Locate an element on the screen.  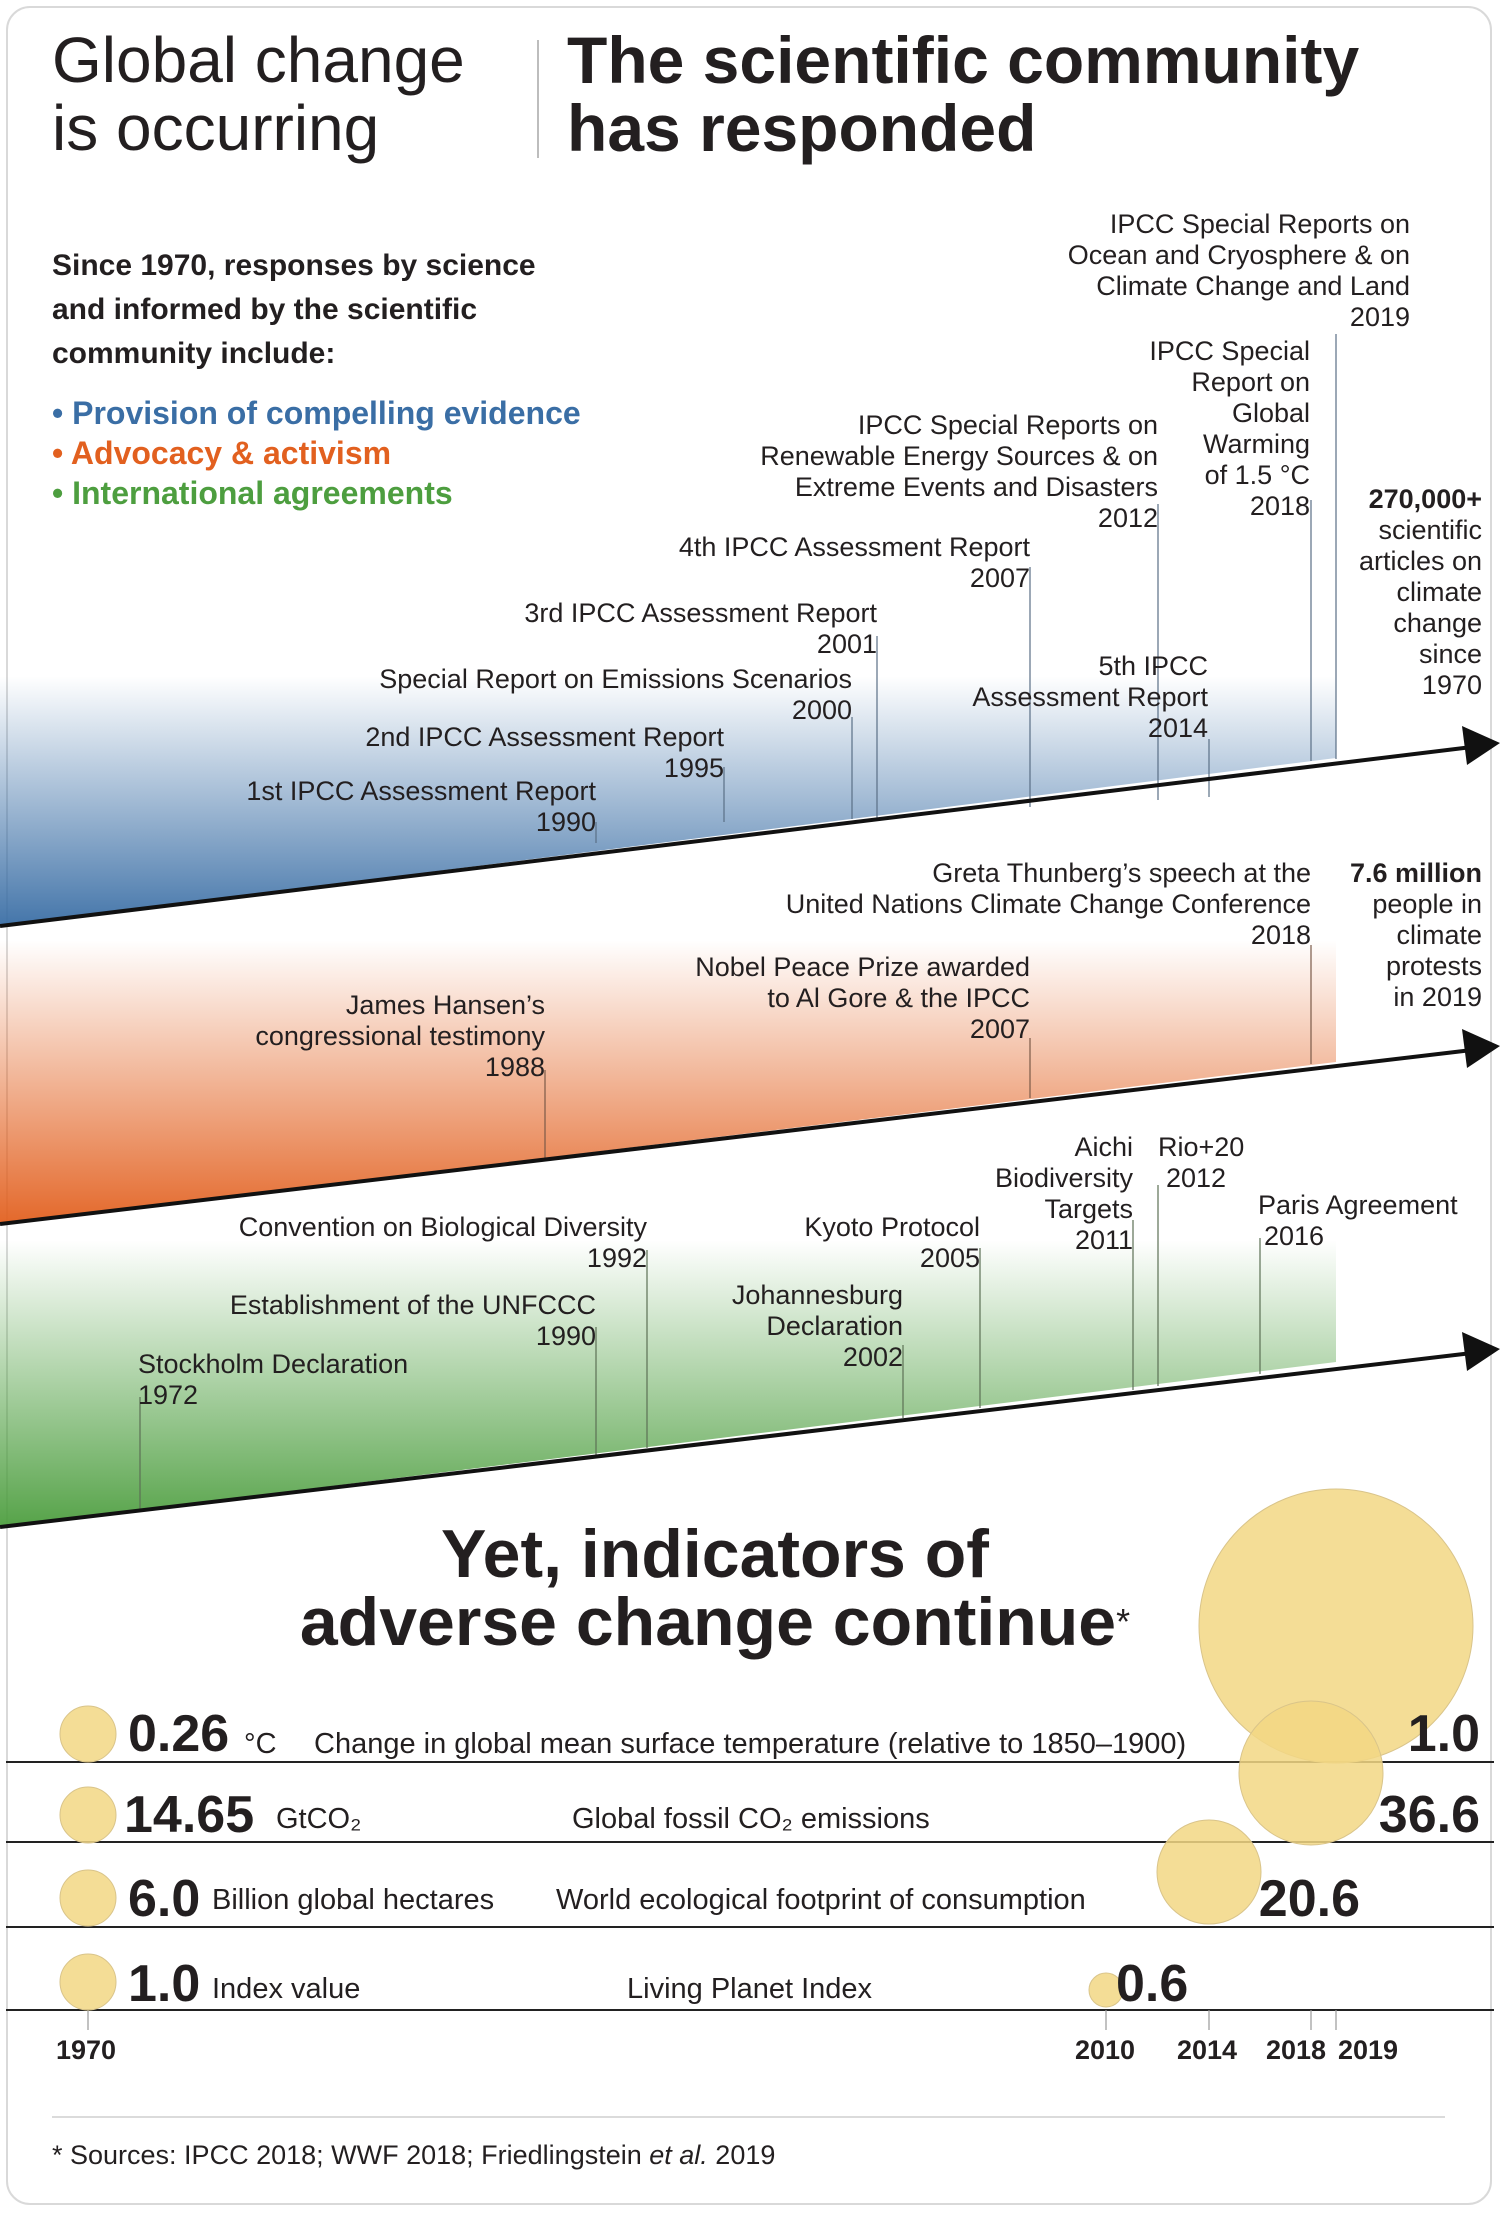
right-title: The scientific community has responded is located at coordinates (963, 94).